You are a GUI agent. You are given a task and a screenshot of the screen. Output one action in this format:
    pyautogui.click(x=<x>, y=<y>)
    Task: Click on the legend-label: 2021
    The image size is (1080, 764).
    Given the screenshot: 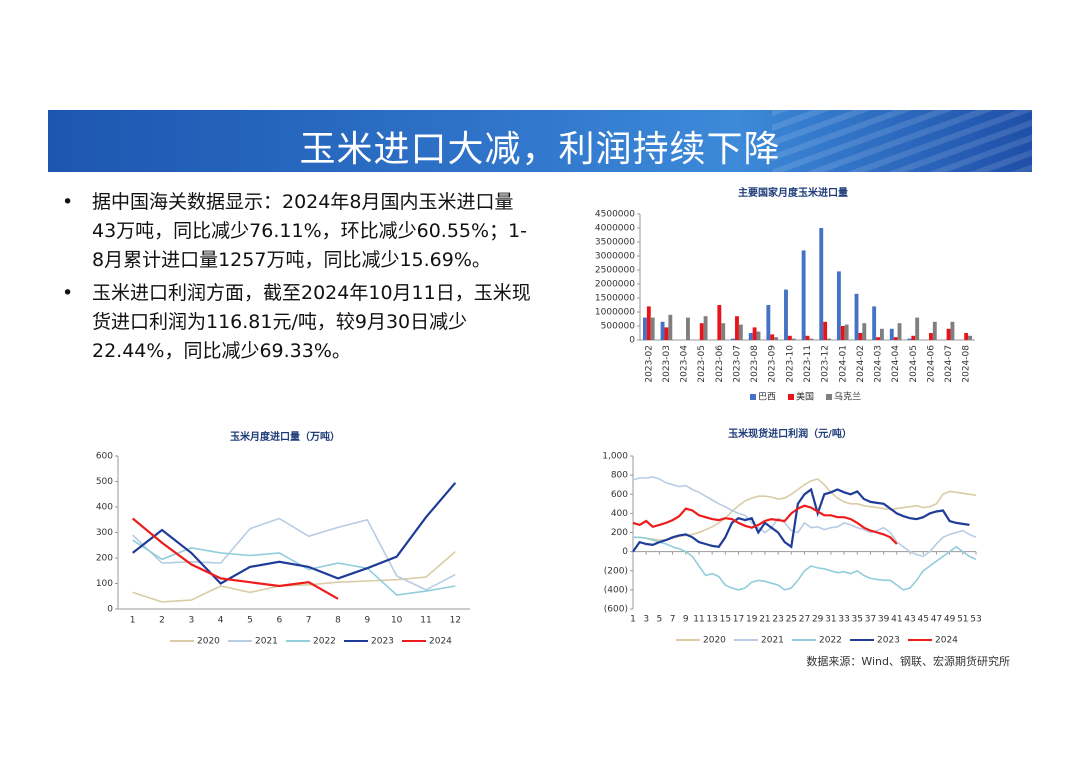 What is the action you would take?
    pyautogui.click(x=266, y=642)
    